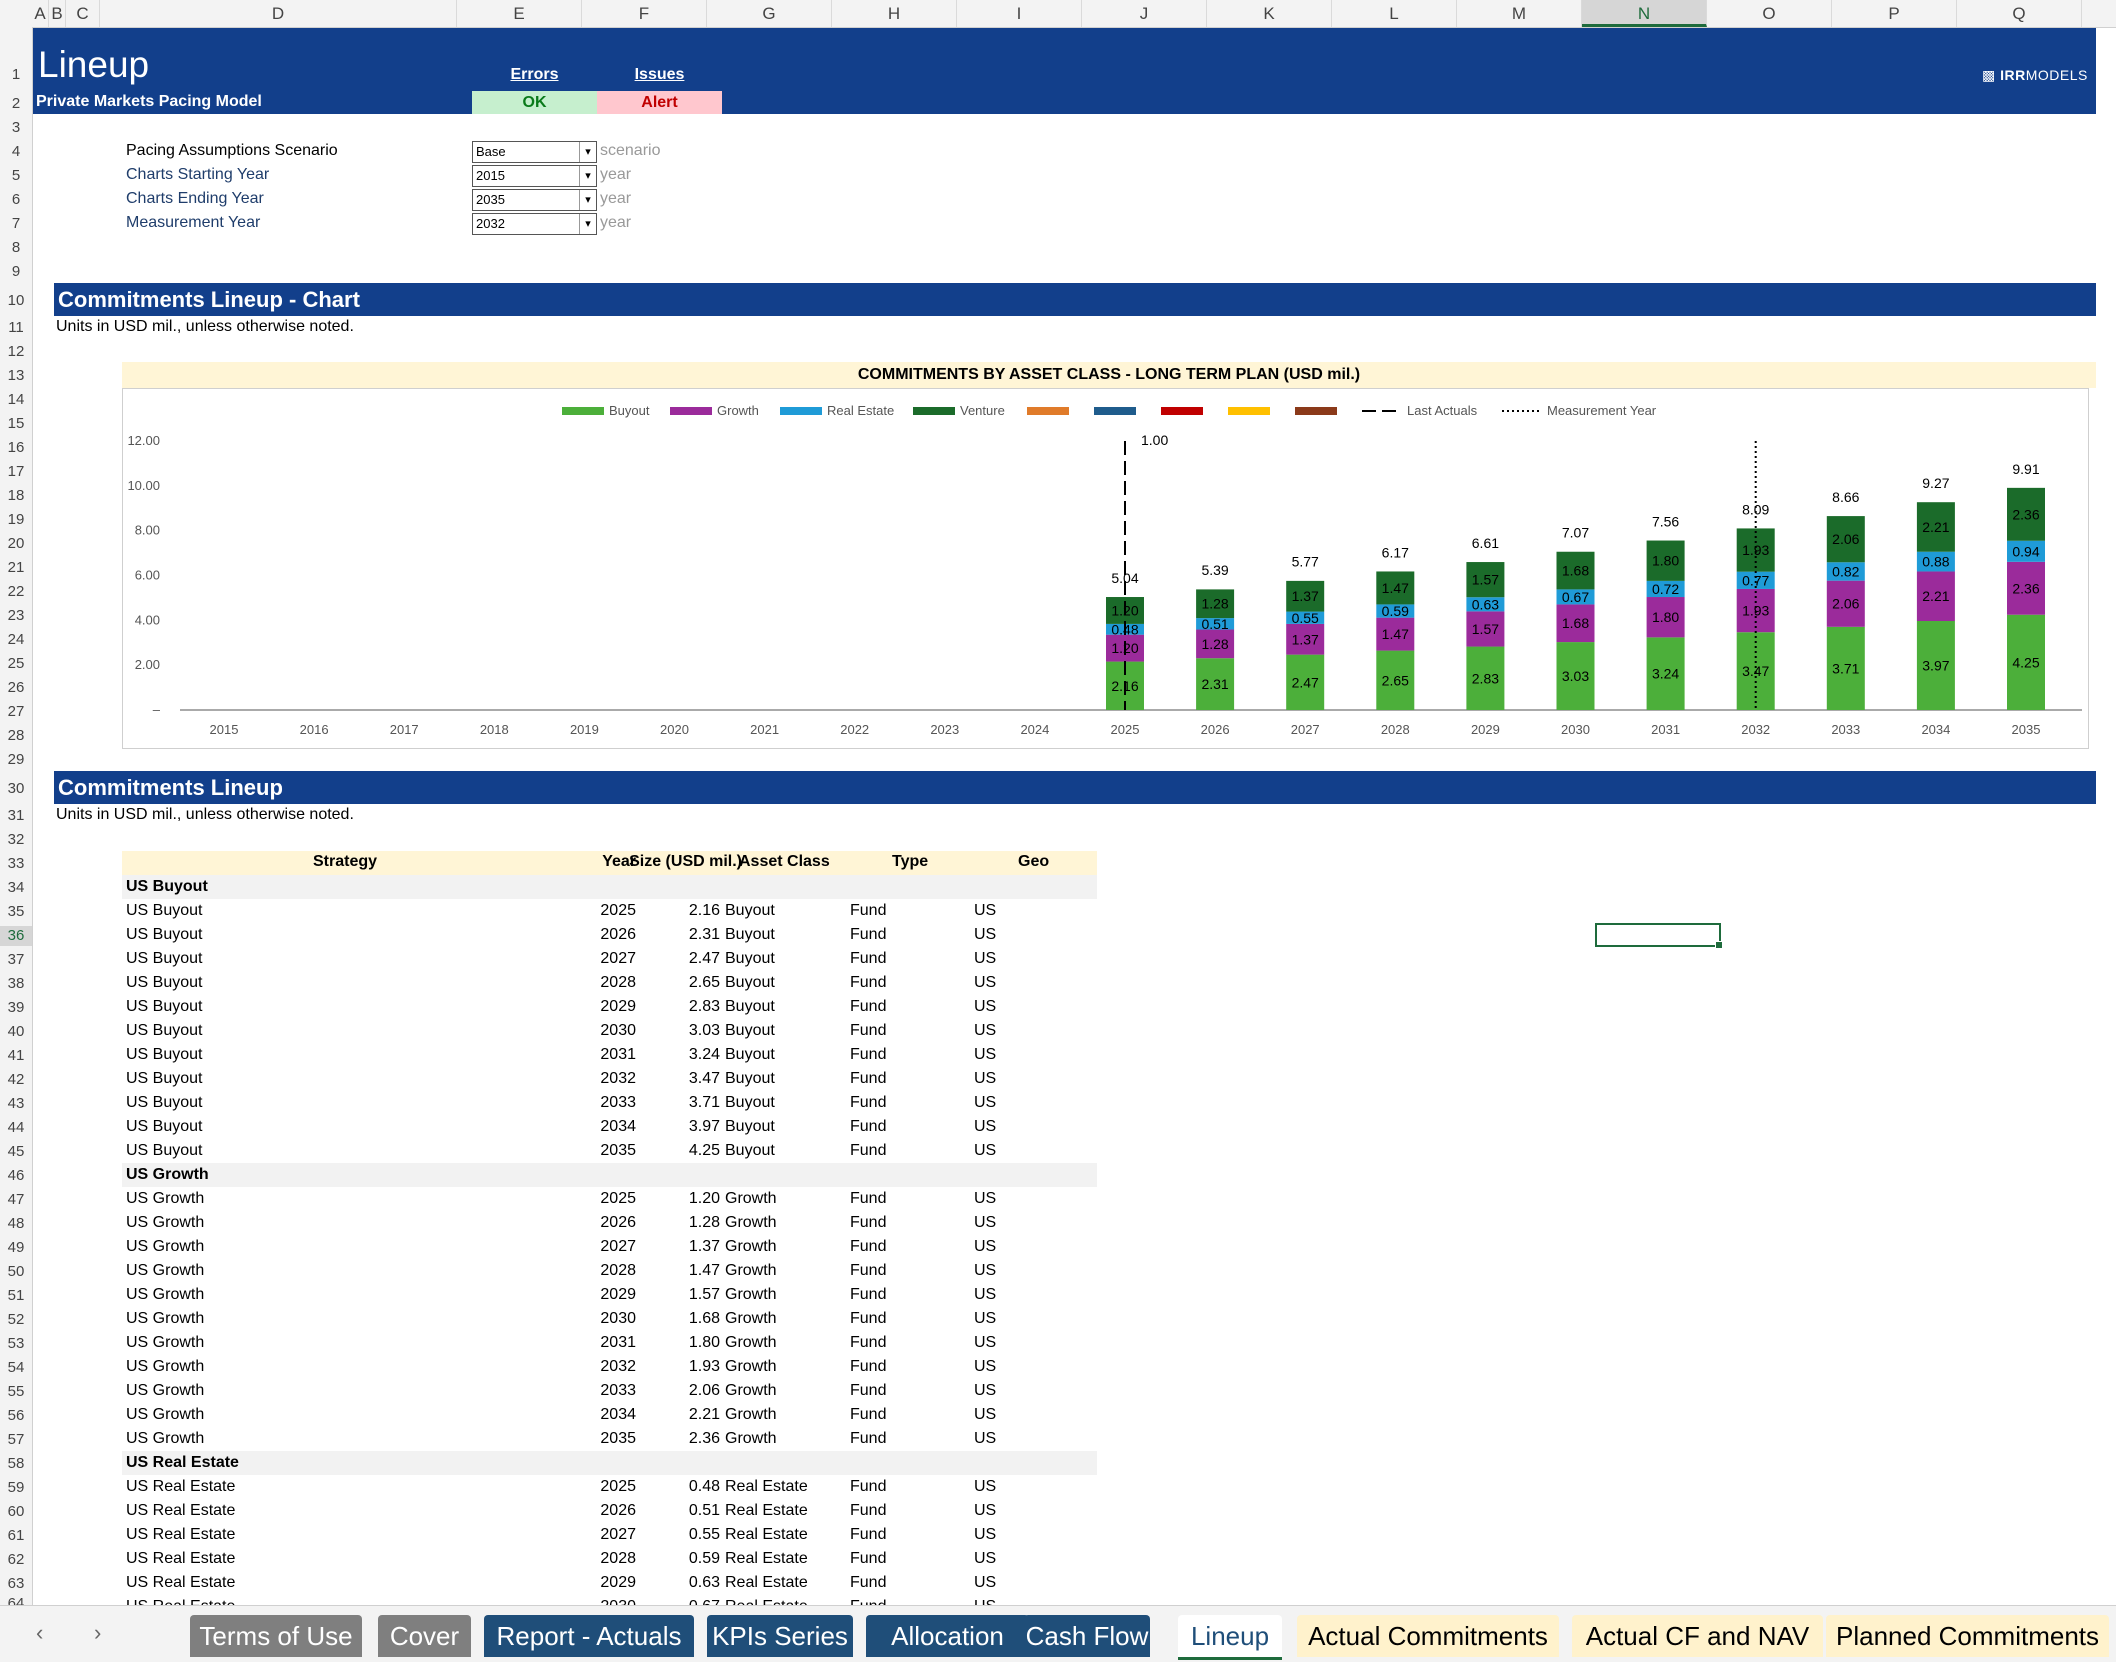 The width and height of the screenshot is (2116, 1662). What do you see at coordinates (534, 224) in the screenshot?
I see `input-dropdown-3: 2032 ▾` at bounding box center [534, 224].